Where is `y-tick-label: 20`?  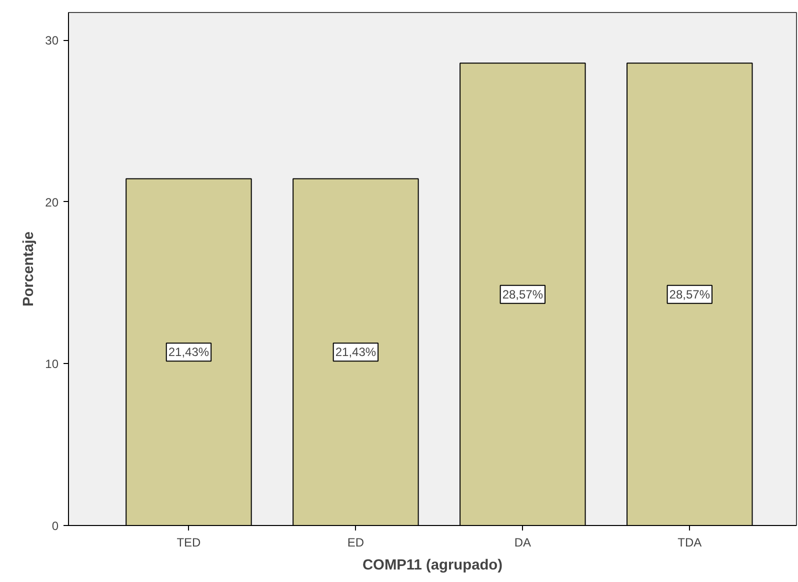 y-tick-label: 20 is located at coordinates (52, 202).